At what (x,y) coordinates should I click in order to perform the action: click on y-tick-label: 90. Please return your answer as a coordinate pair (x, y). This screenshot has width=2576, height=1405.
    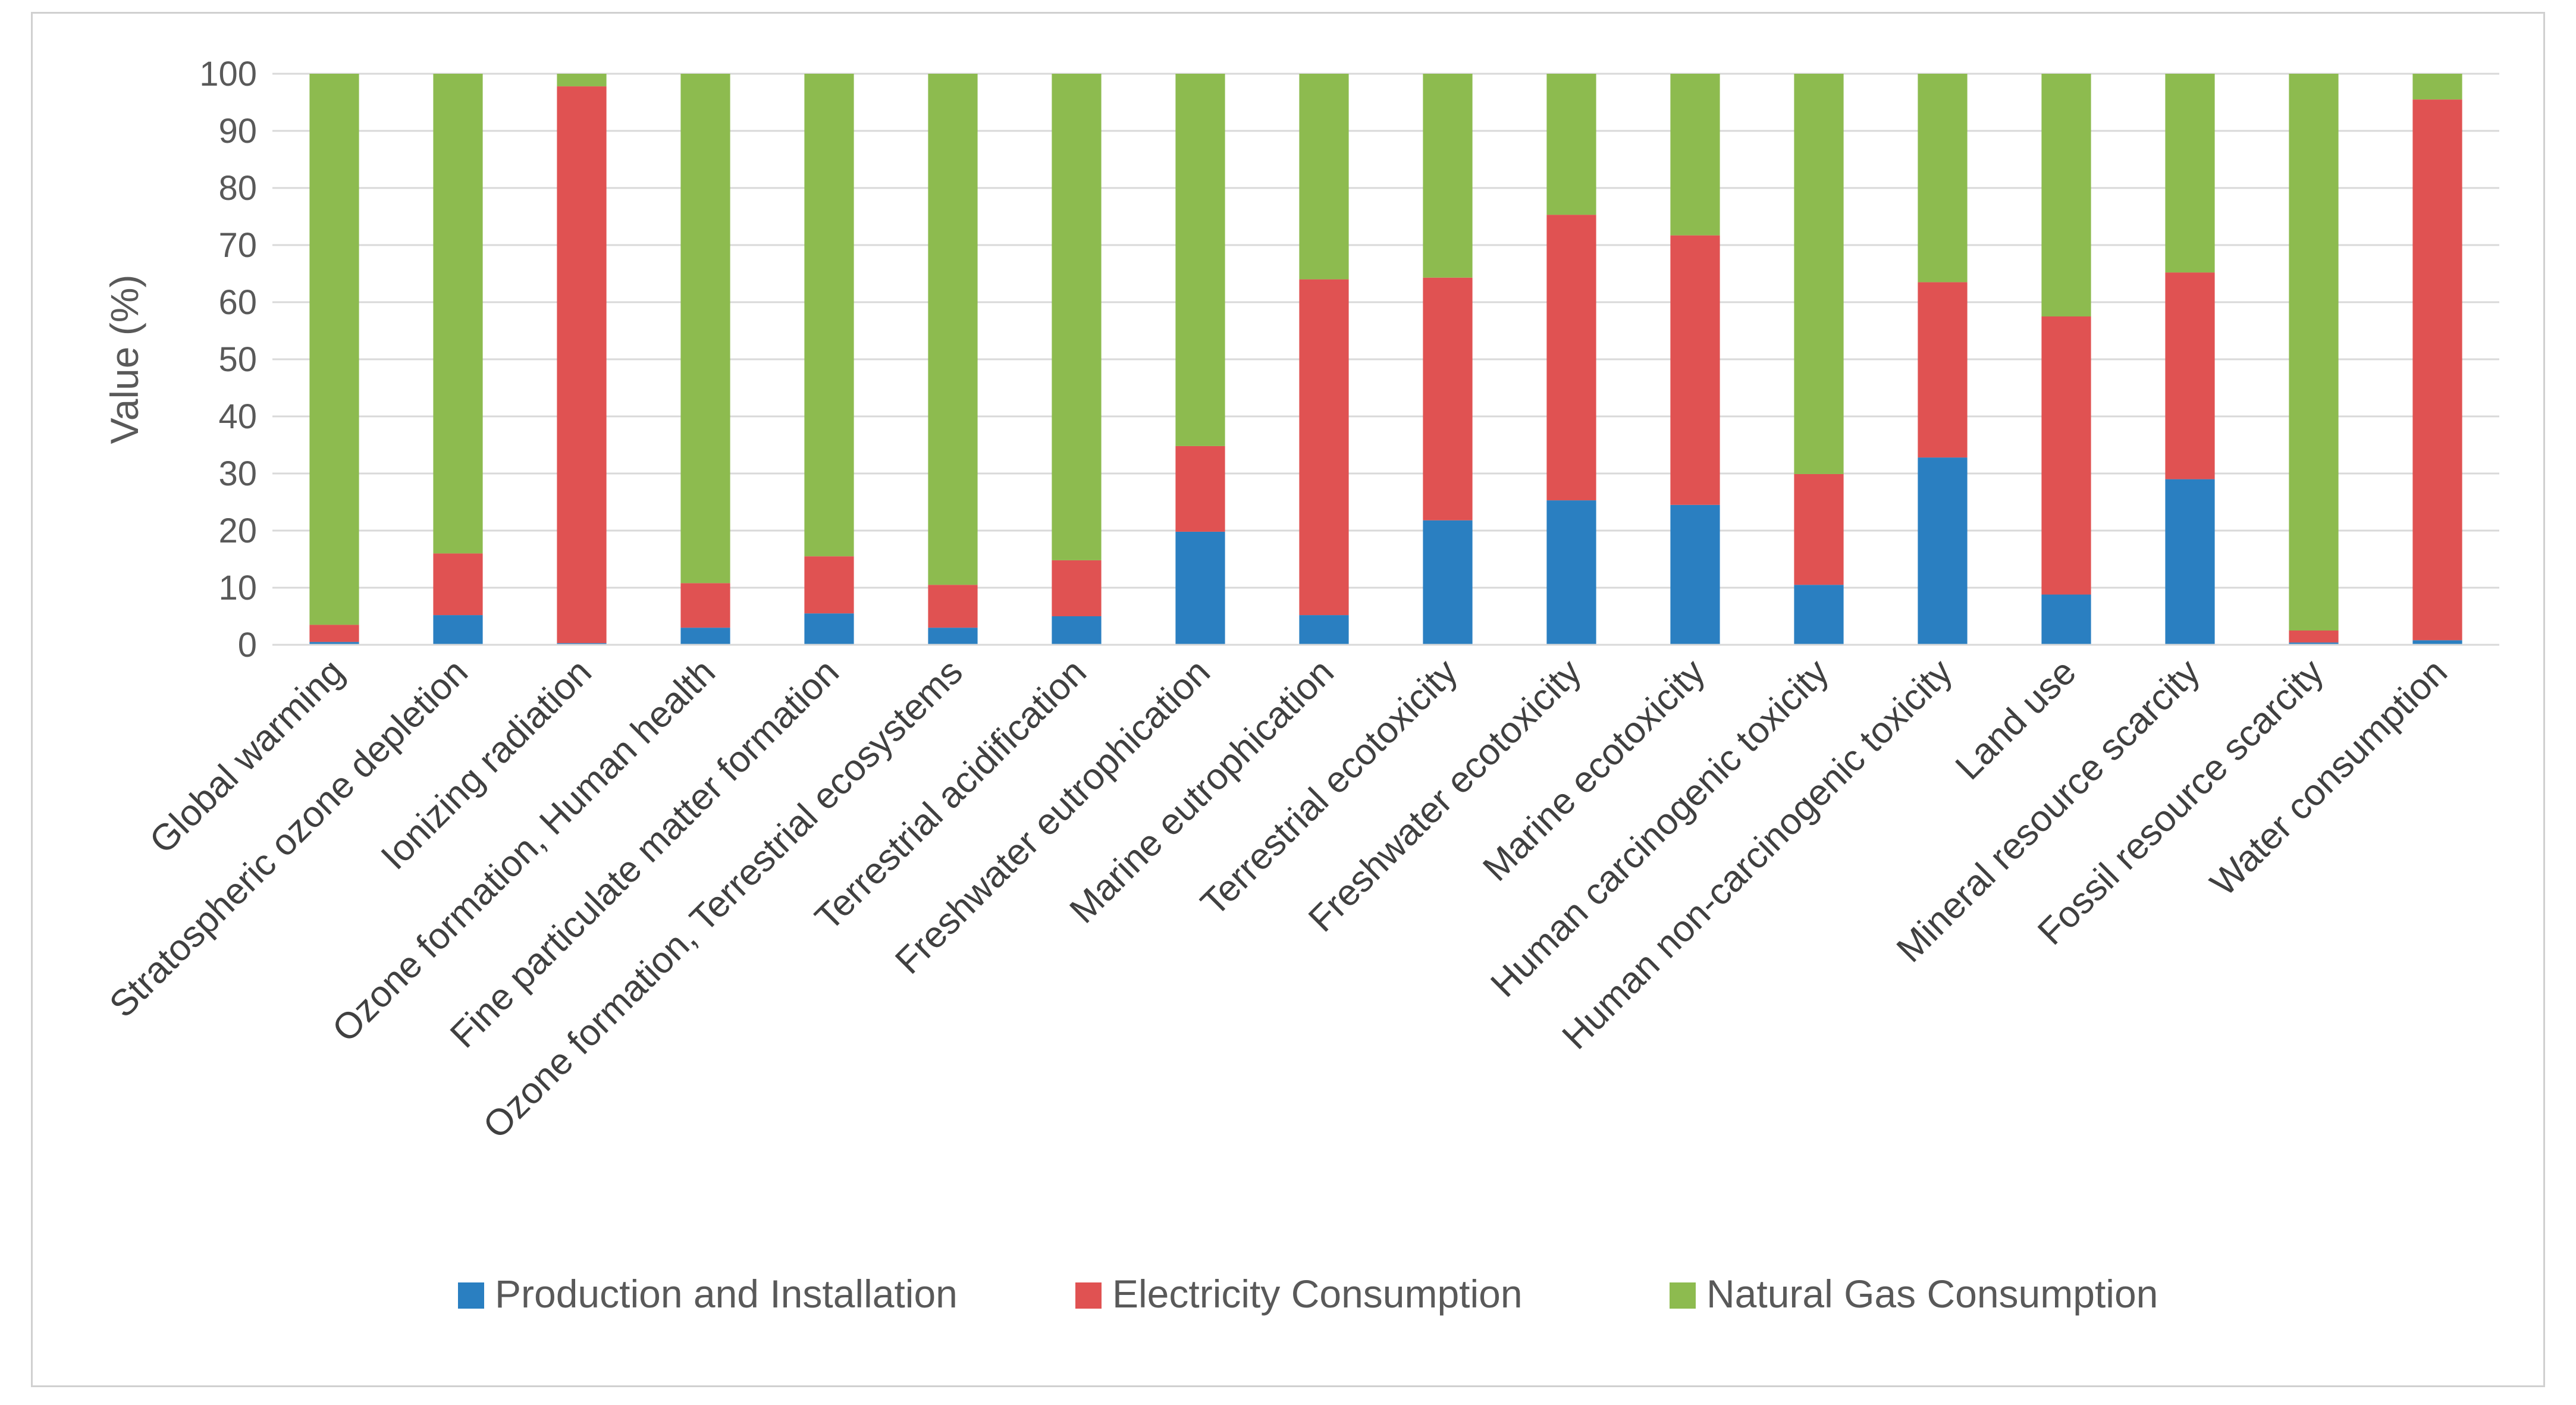
    Looking at the image, I should click on (237, 131).